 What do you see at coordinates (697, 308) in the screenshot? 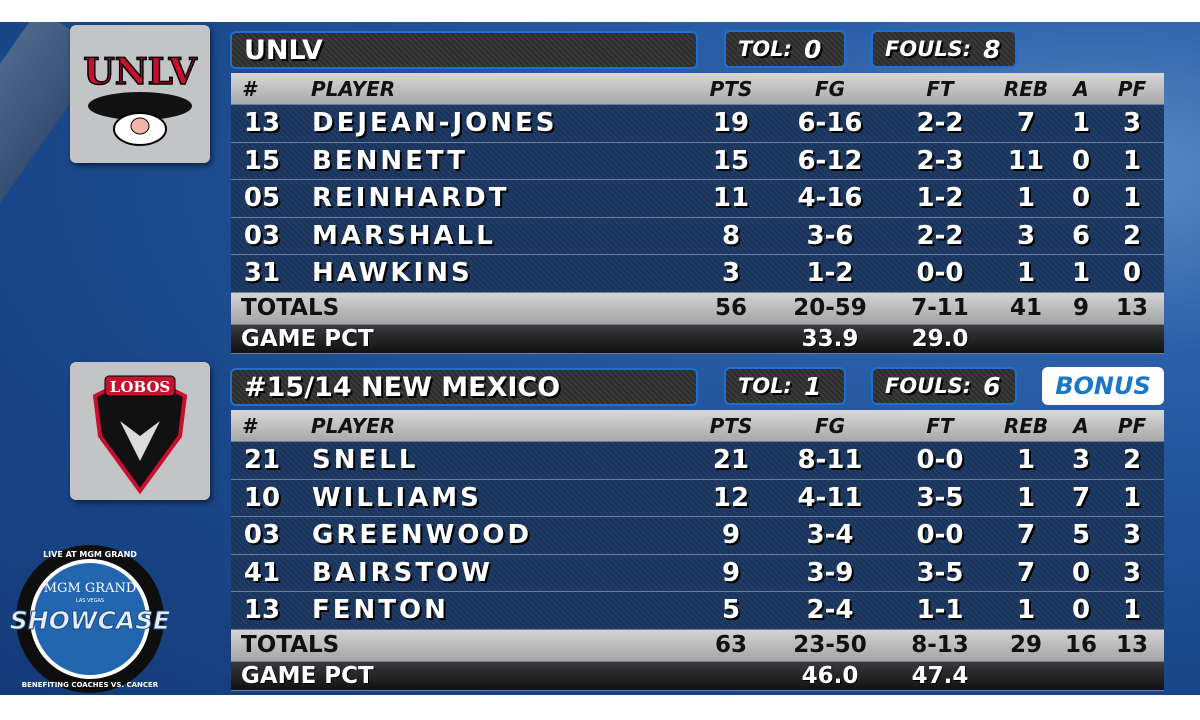
I see `totals-row: TOTALS 56 20-59 7-11 41 9 13` at bounding box center [697, 308].